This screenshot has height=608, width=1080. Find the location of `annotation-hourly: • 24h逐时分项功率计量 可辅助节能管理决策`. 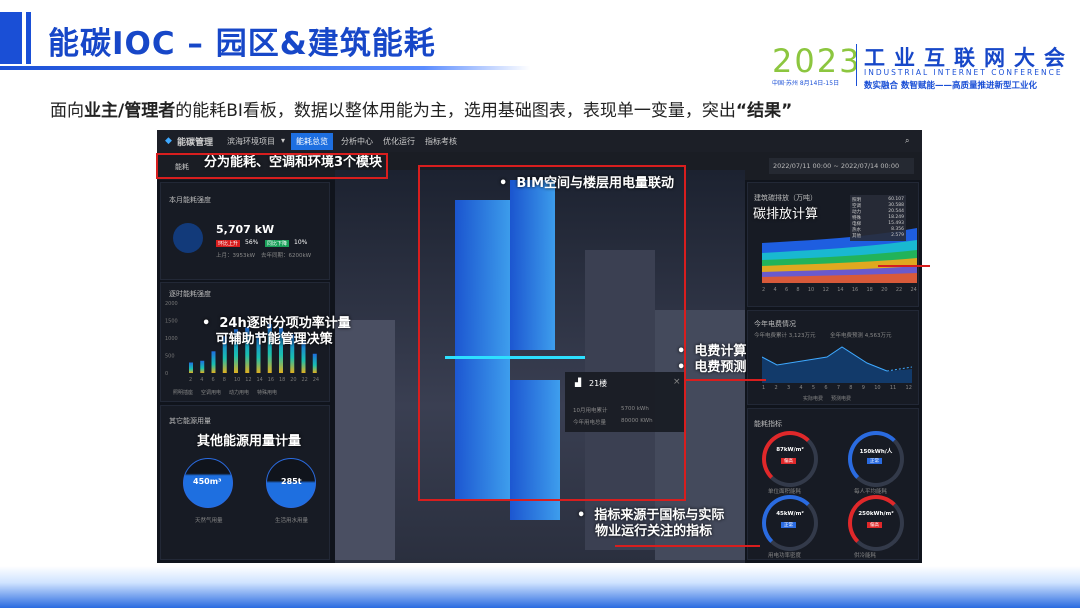

annotation-hourly: • 24h逐时分项功率计量 可辅助节能管理决策 is located at coordinates (276, 331).